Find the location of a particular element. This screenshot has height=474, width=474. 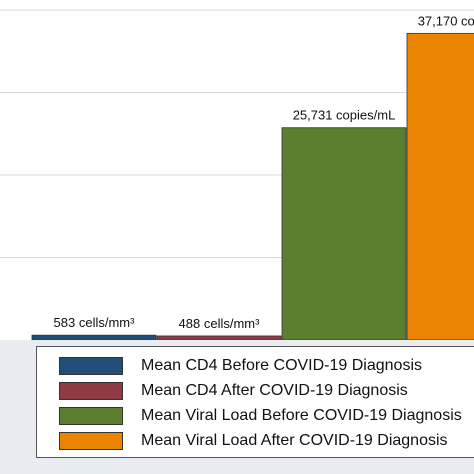

legend-label: Mean CD4 Before COVID-19 Diagnosis is located at coordinates (282, 365).